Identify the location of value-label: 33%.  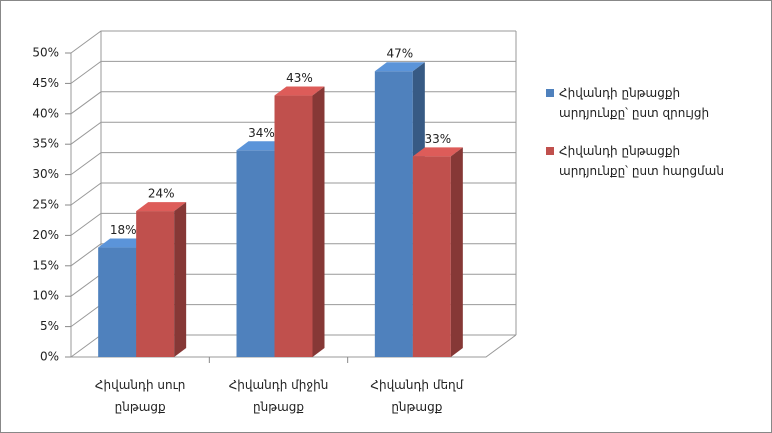
(437, 139).